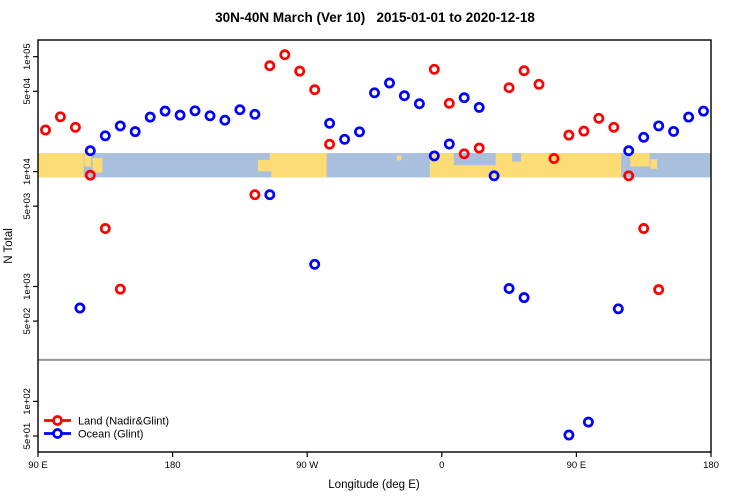  I want to click on legend: Land (Nadir&Glint)Ocean (Glint), so click(106, 427).